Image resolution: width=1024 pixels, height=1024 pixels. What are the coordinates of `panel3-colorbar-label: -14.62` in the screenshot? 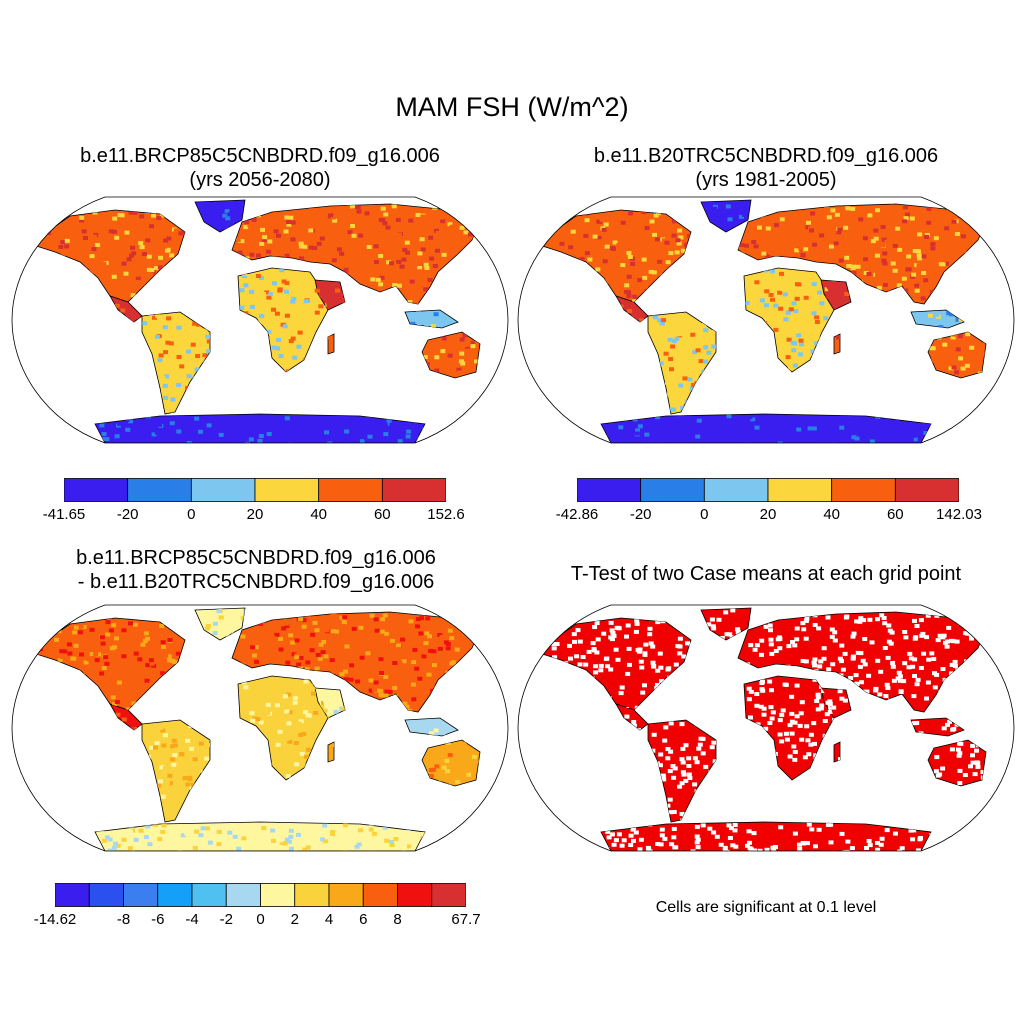 It's located at (55, 919).